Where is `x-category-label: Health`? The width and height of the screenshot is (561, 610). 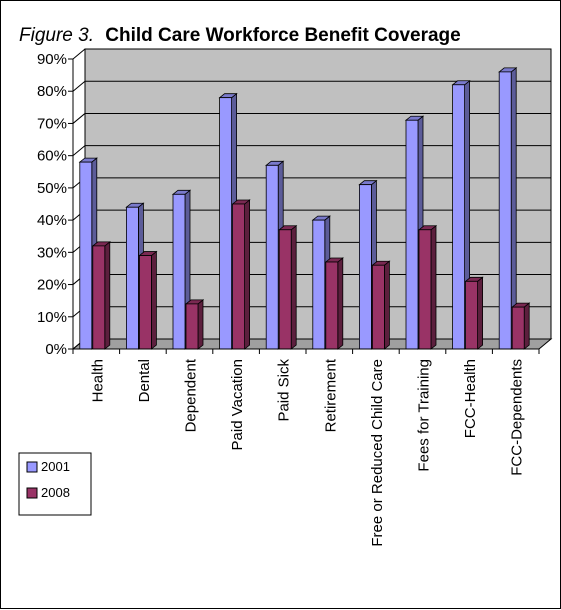 x-category-label: Health is located at coordinates (97, 380).